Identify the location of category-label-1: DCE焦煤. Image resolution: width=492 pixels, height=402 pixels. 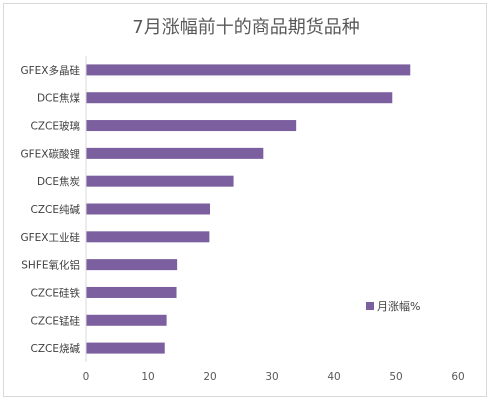
(59, 98).